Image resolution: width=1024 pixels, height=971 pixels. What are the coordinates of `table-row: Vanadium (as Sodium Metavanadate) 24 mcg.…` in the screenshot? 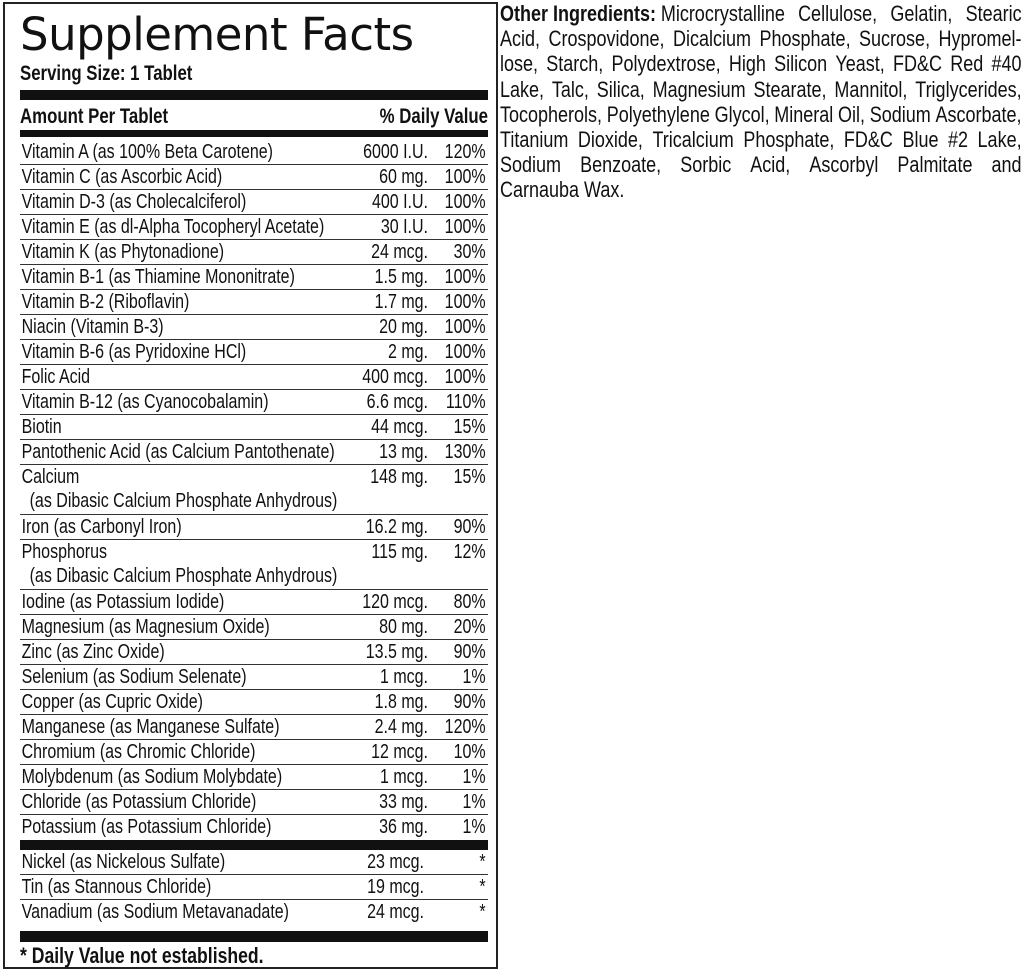 It's located at (254, 912).